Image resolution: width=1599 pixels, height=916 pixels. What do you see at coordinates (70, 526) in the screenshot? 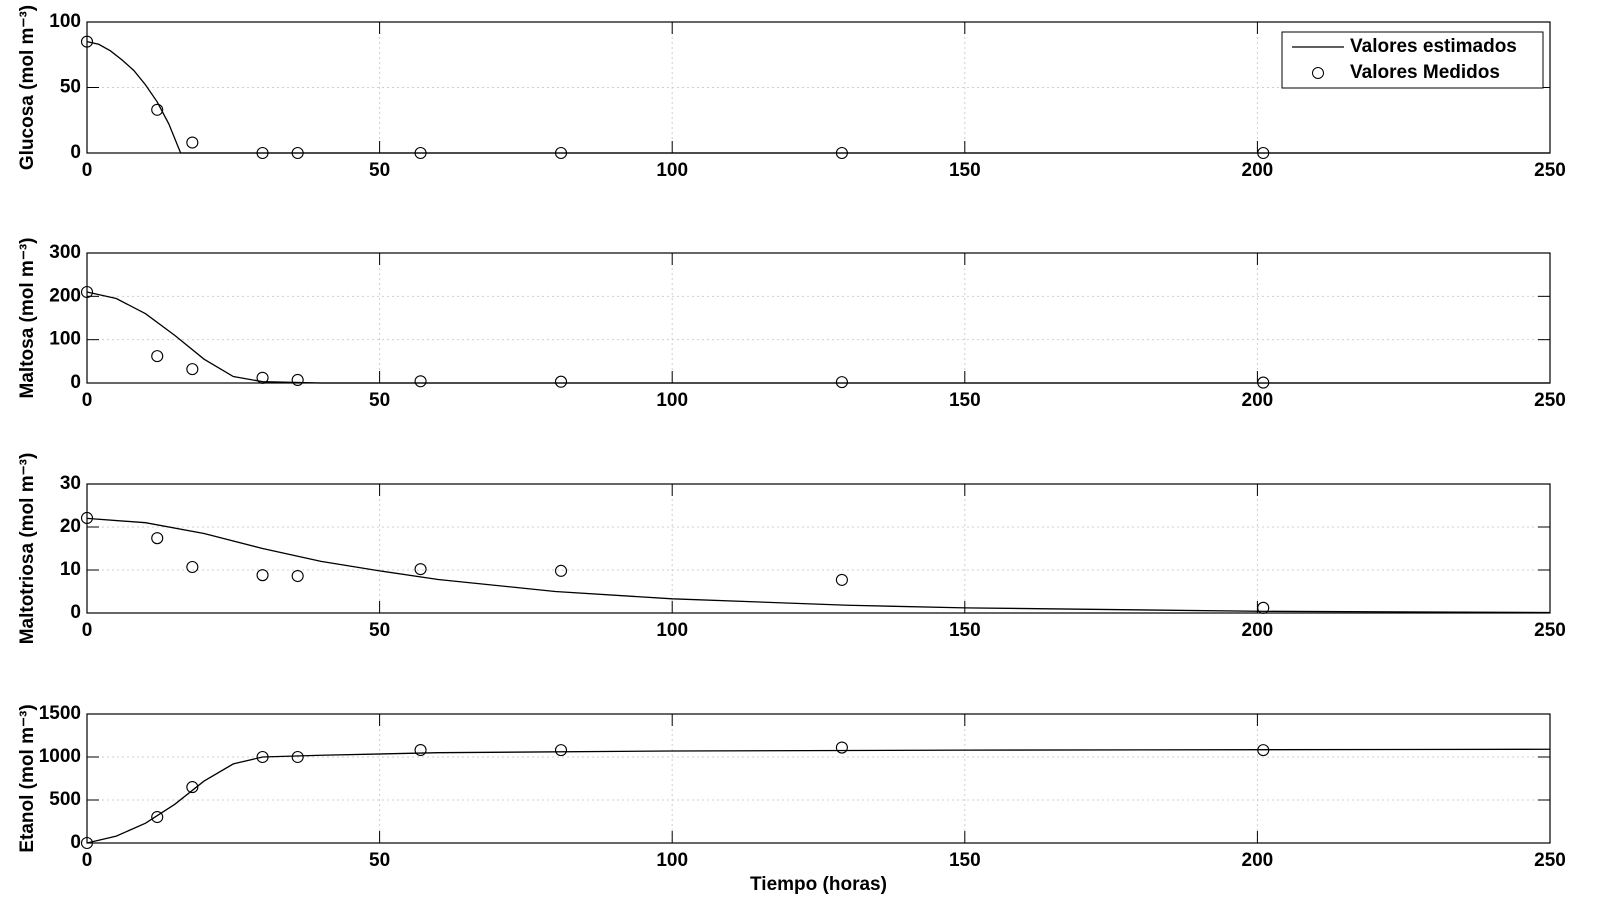
I see `y-tick-label: 20` at bounding box center [70, 526].